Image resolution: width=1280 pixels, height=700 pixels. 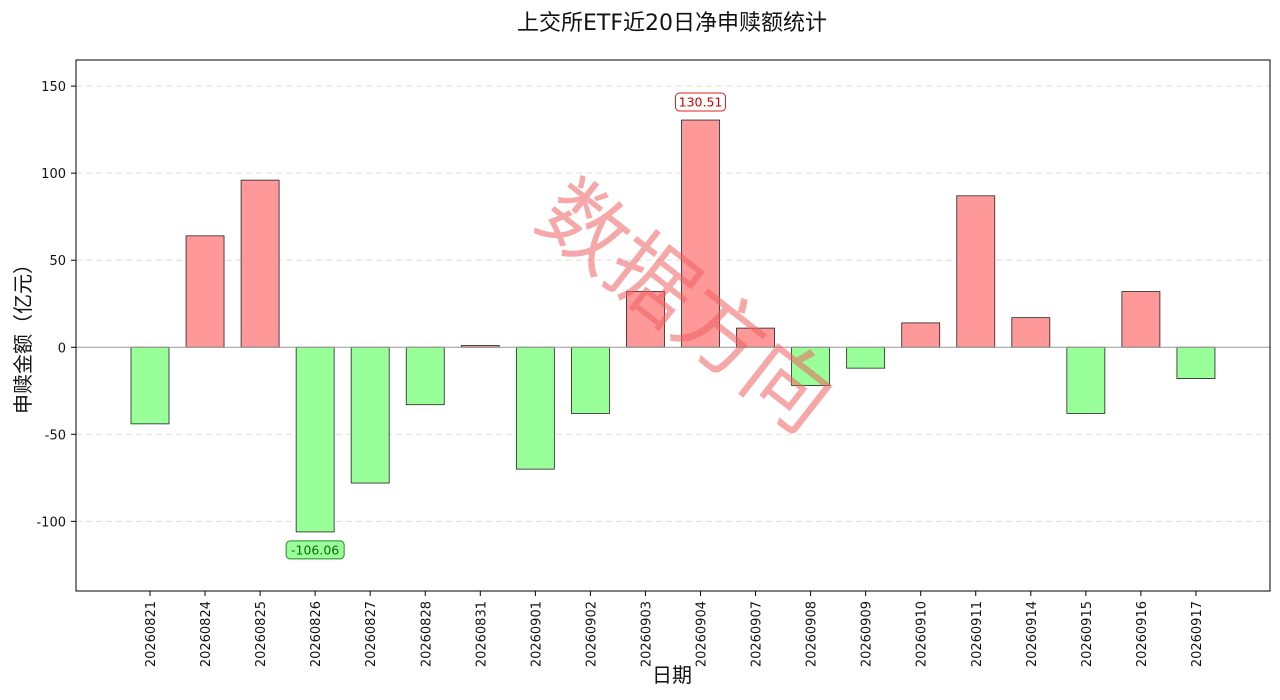 What do you see at coordinates (591, 634) in the screenshot?
I see `x-tick-label: 20260902` at bounding box center [591, 634].